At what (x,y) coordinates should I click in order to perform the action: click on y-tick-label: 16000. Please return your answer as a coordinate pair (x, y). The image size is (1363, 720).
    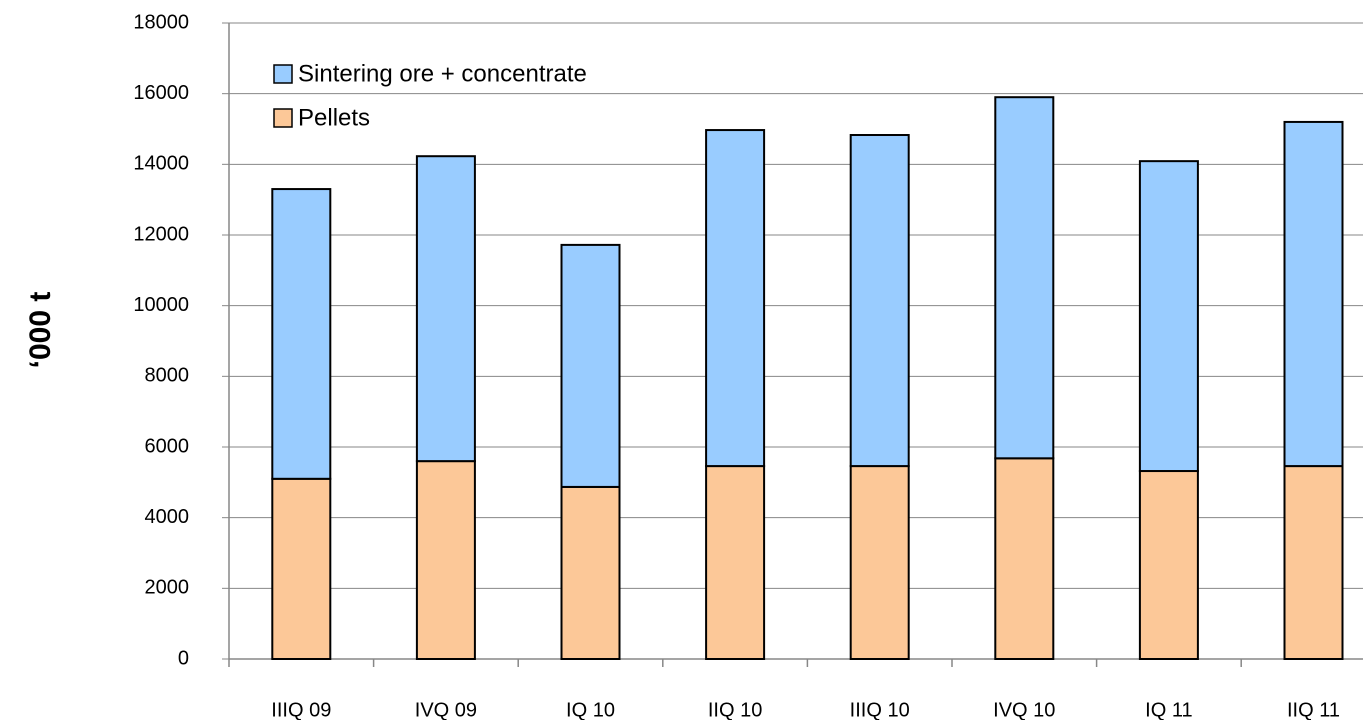
    Looking at the image, I should click on (161, 93).